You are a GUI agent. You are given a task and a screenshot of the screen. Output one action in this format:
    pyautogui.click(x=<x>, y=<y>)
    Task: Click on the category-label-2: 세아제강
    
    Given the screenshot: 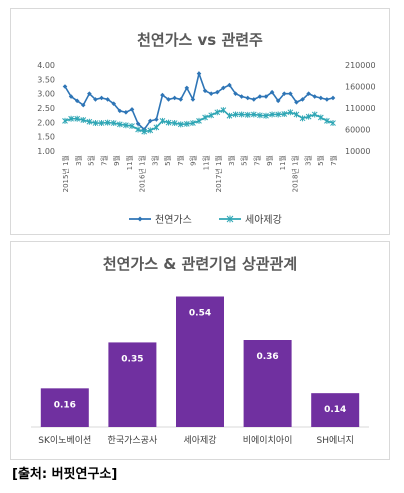 What is the action you would take?
    pyautogui.click(x=199, y=440)
    